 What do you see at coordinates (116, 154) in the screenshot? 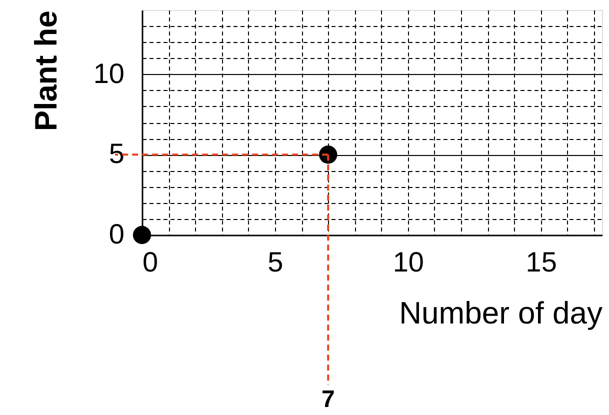
I see `y-tick-label: 5` at bounding box center [116, 154].